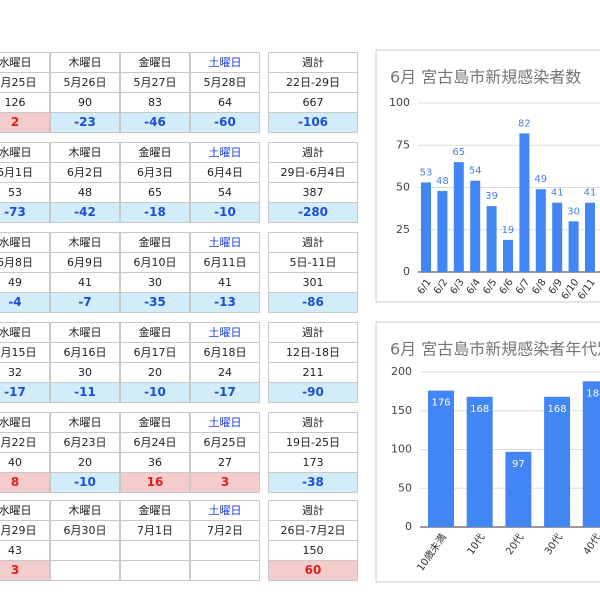 The width and height of the screenshot is (600, 600). I want to click on table-cell: 126, so click(25, 102).